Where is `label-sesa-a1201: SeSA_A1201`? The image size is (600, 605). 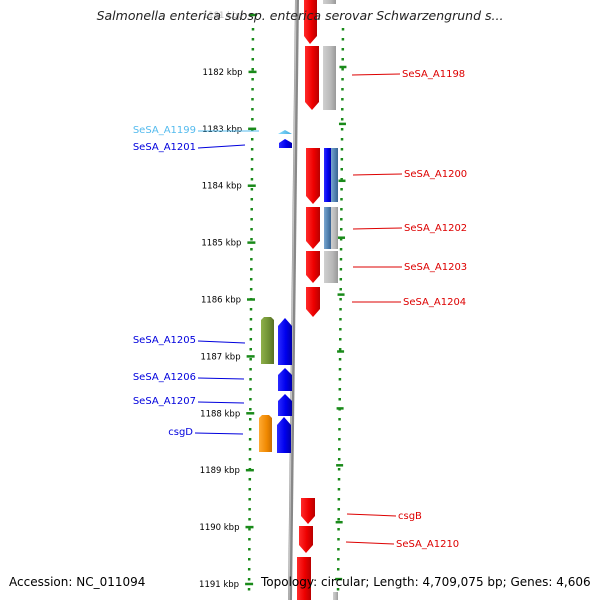 label-sesa-a1201: SeSA_A1201 is located at coordinates (189, 147).